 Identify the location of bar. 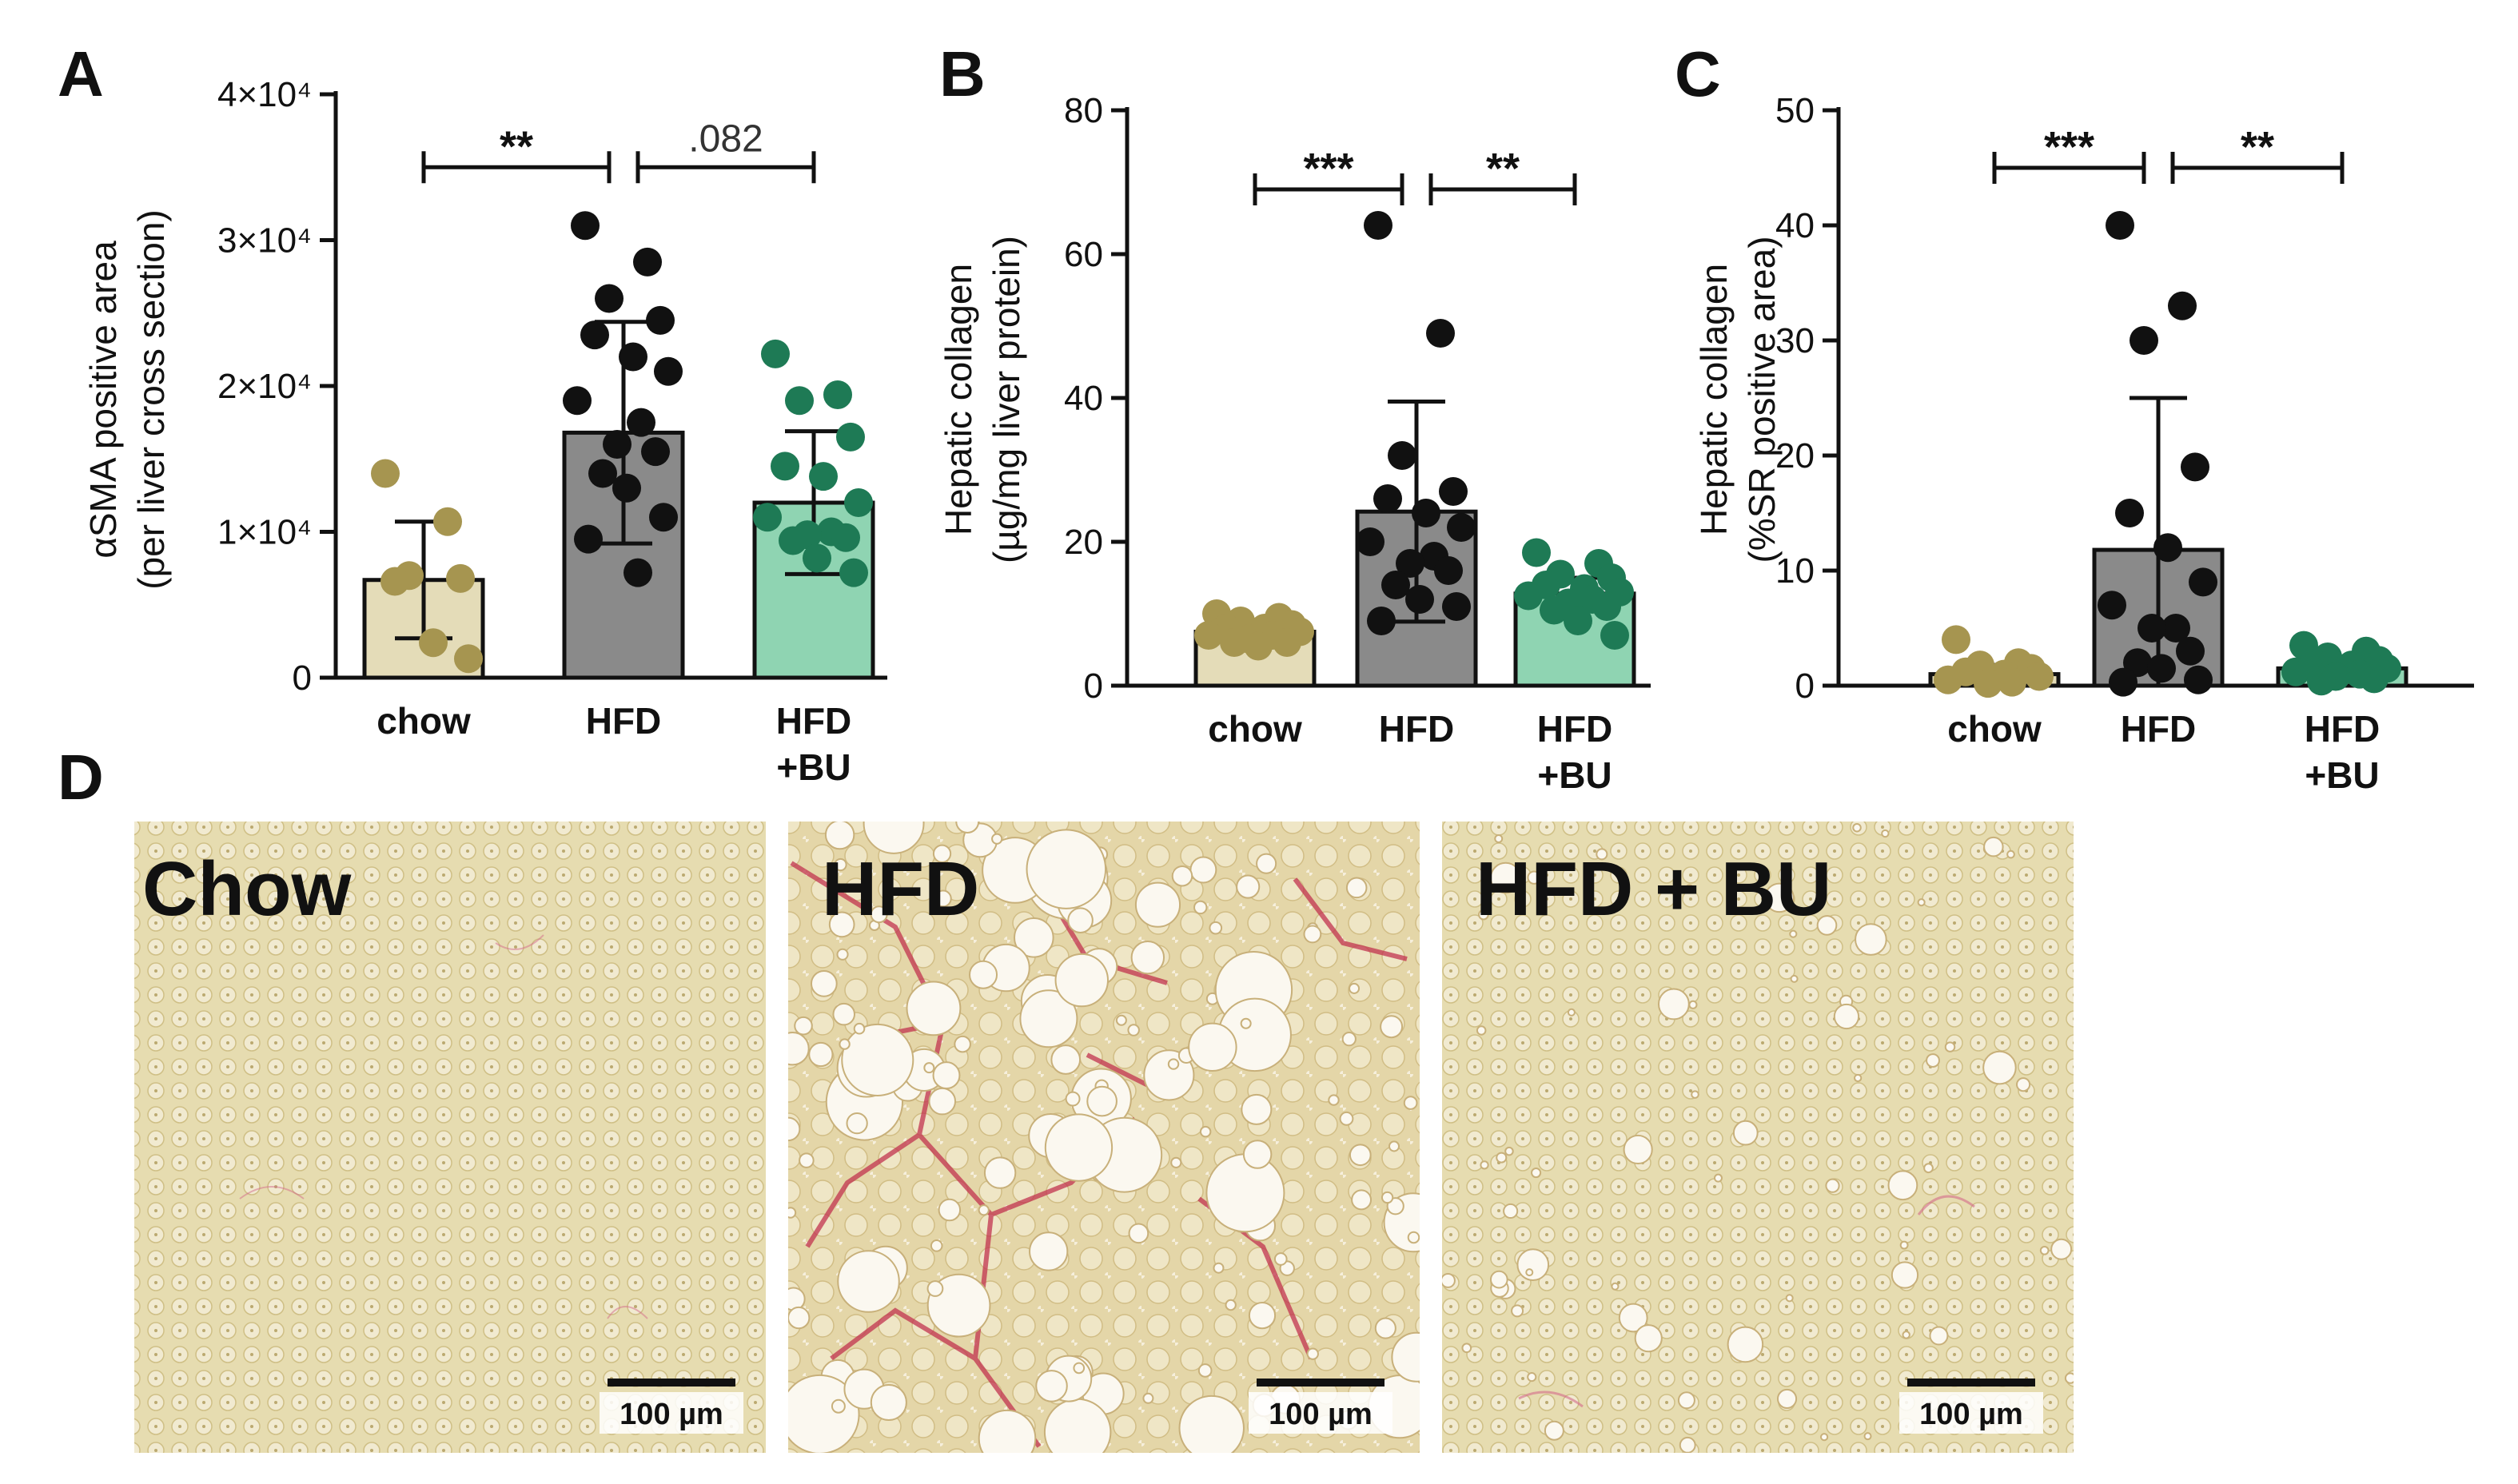
(624, 555).